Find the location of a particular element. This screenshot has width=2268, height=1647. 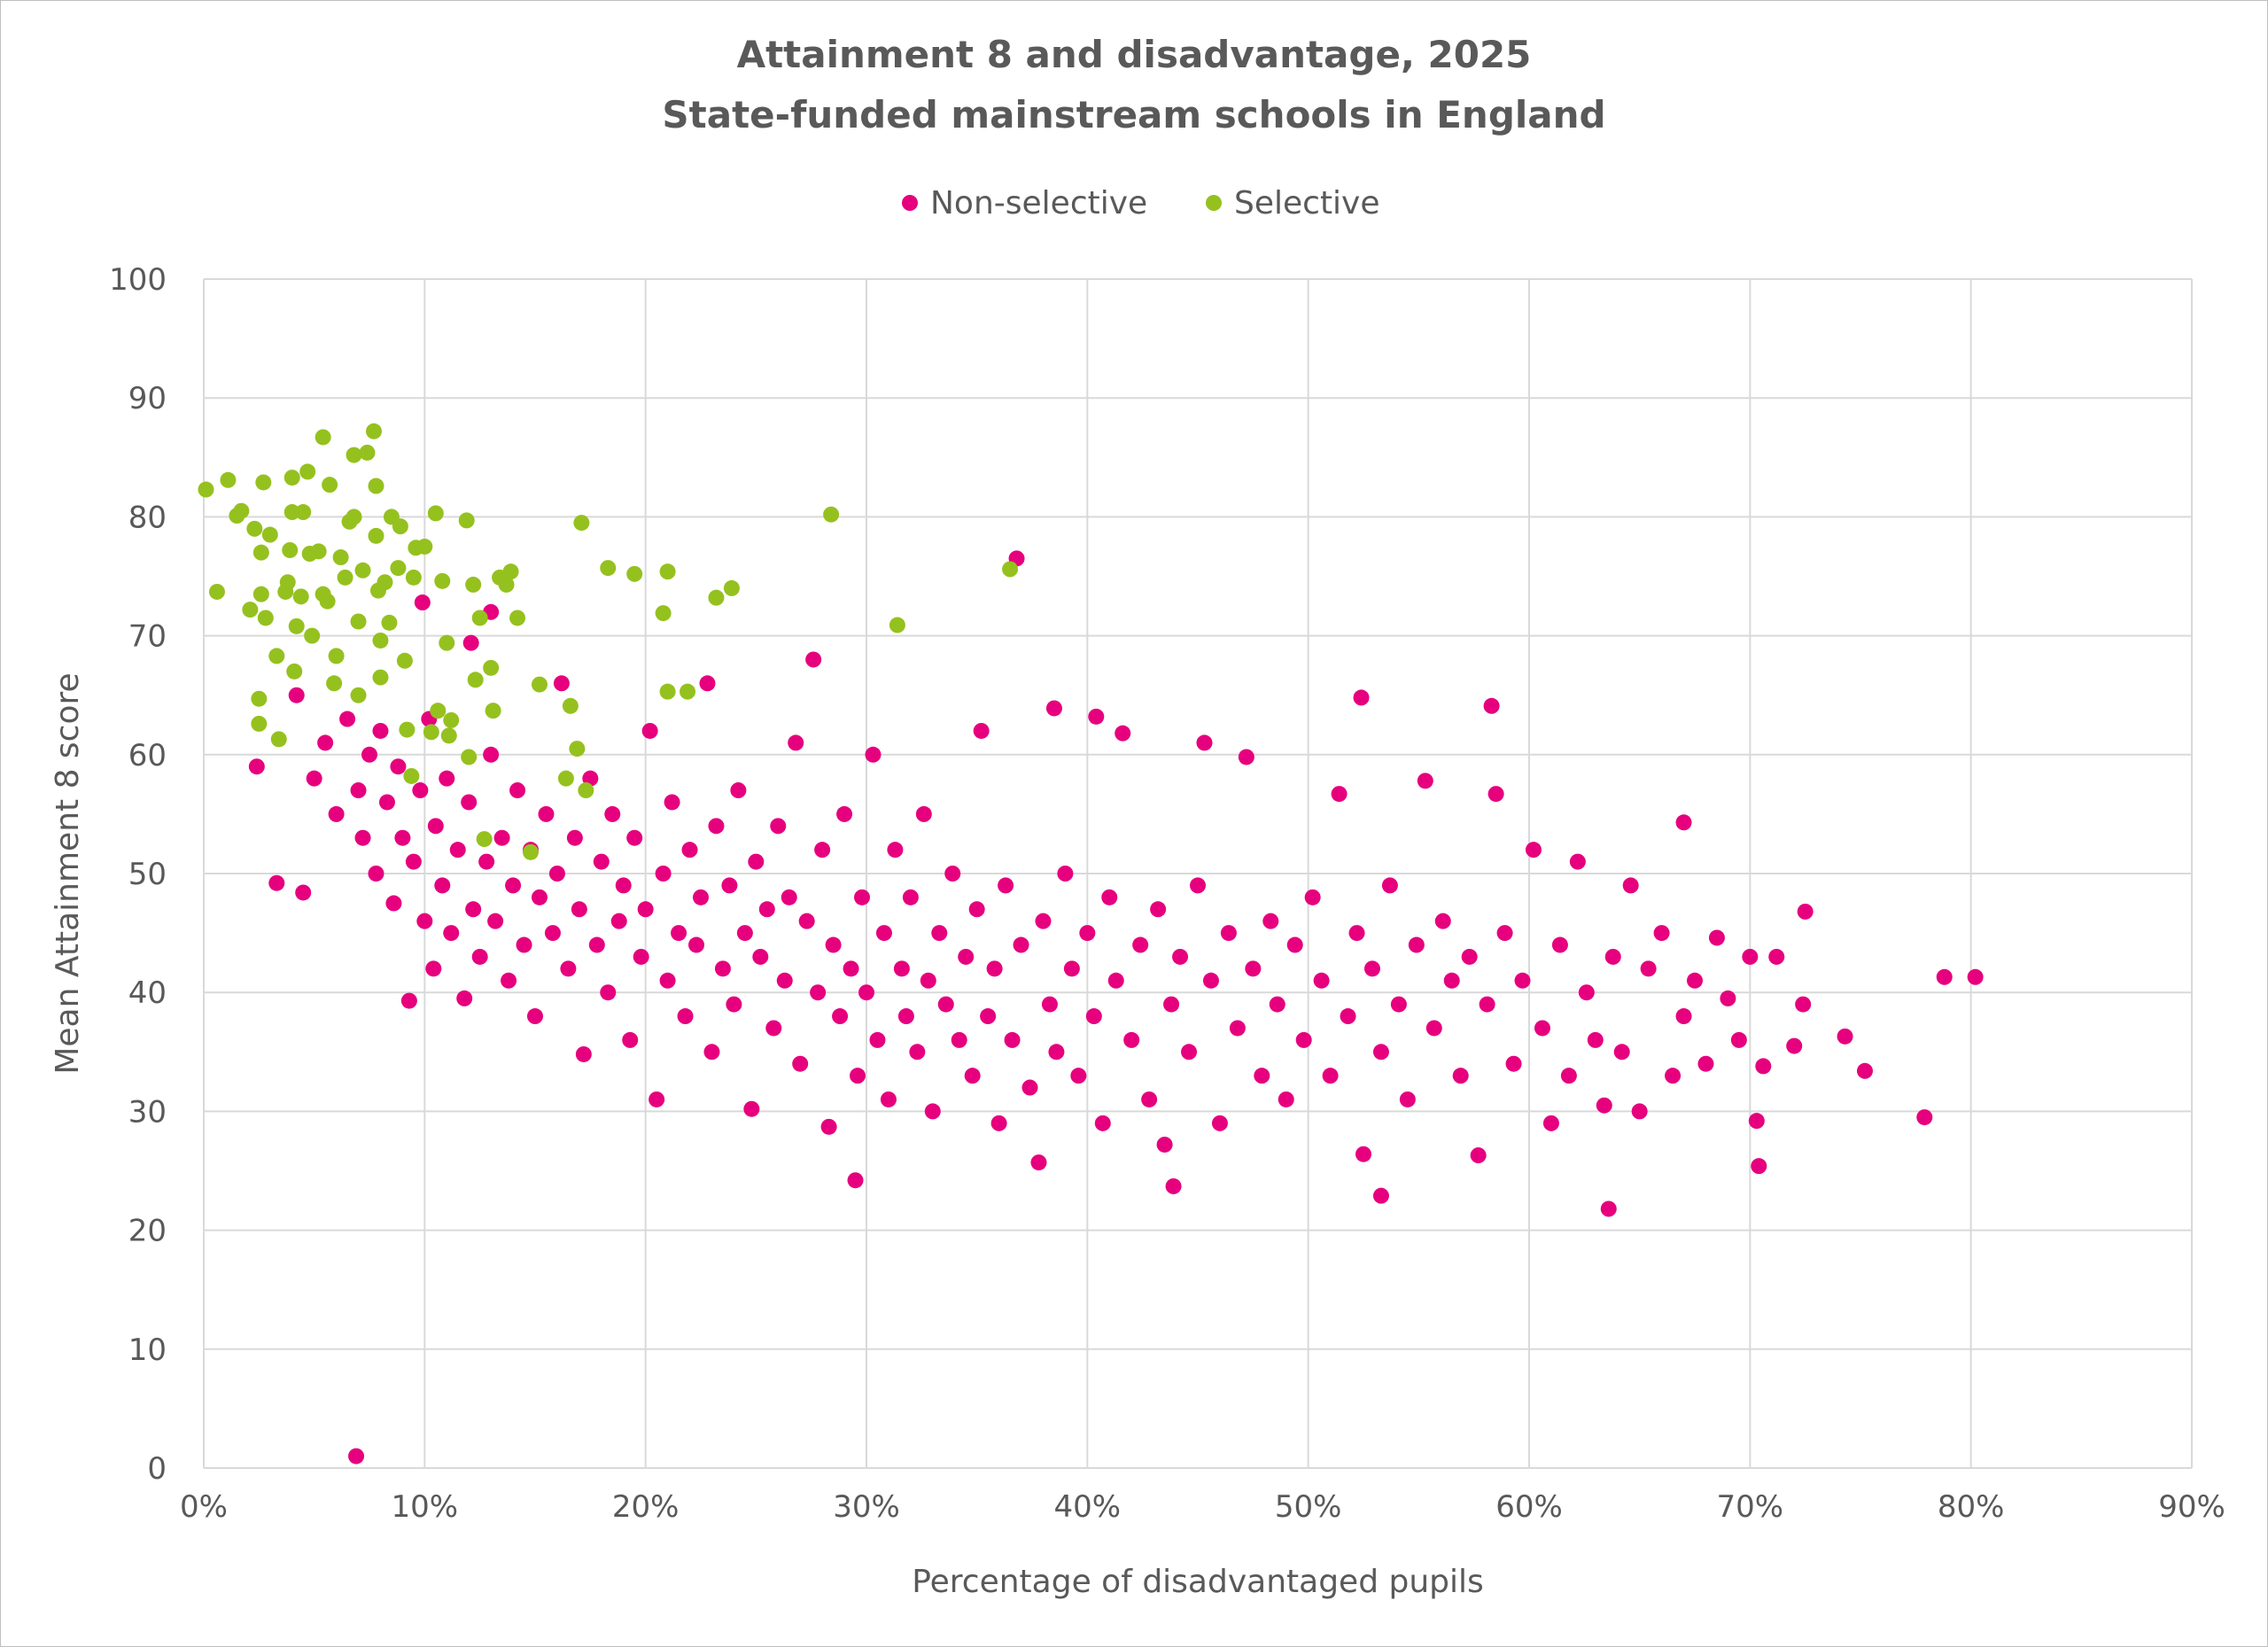

x-tick-label: 20% is located at coordinates (646, 1507).